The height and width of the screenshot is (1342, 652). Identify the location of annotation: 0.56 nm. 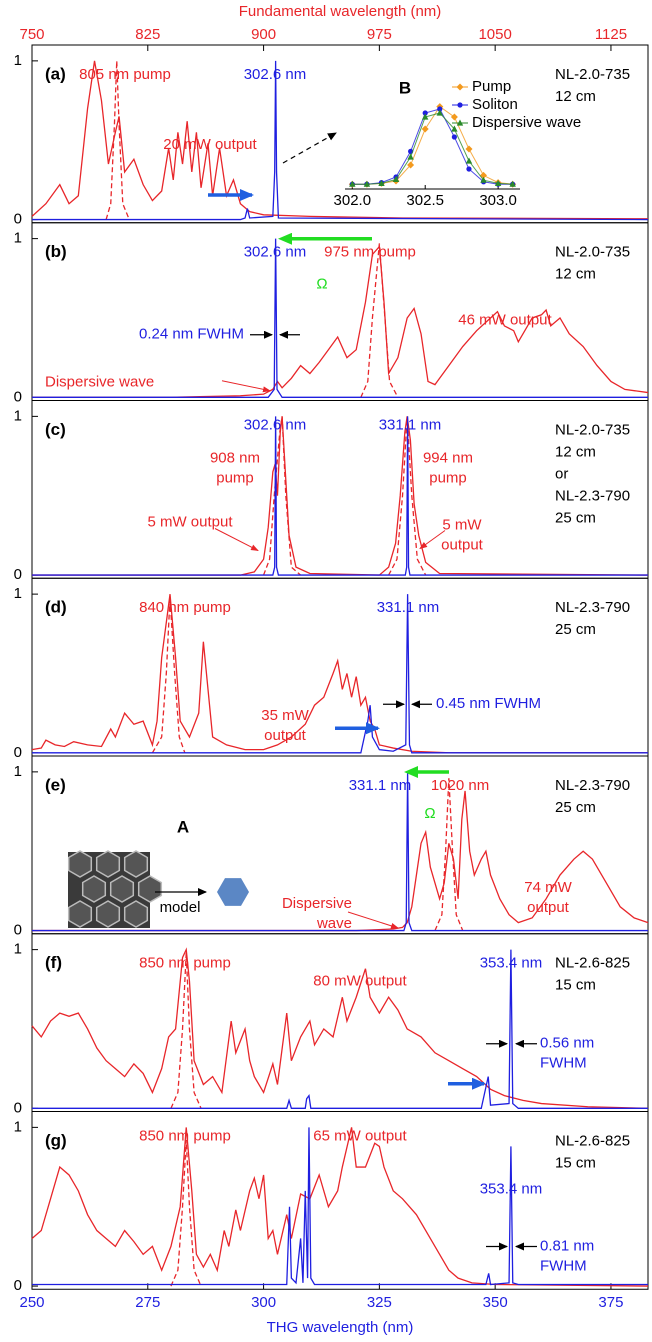
(567, 1043).